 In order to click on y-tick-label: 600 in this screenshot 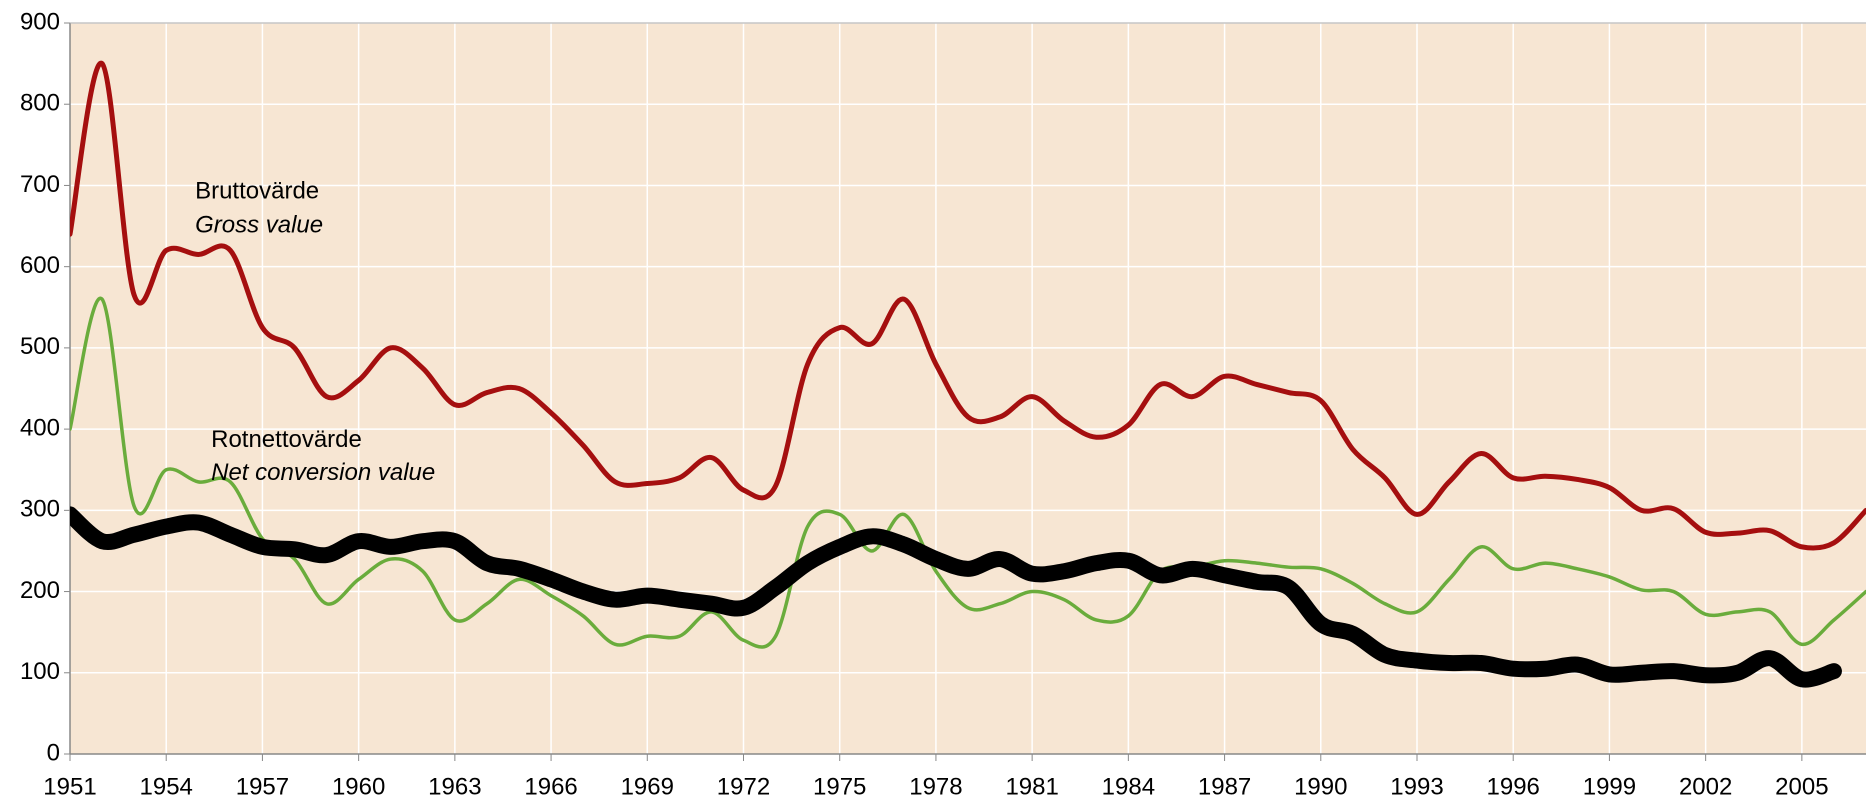, I will do `click(40, 265)`.